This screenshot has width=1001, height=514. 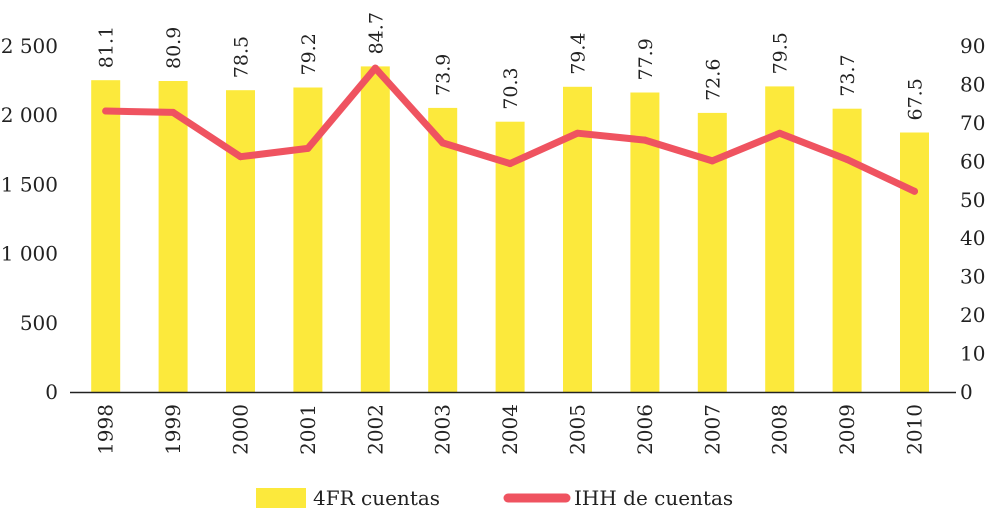 I want to click on x-tick-label: 2010, so click(x=915, y=429).